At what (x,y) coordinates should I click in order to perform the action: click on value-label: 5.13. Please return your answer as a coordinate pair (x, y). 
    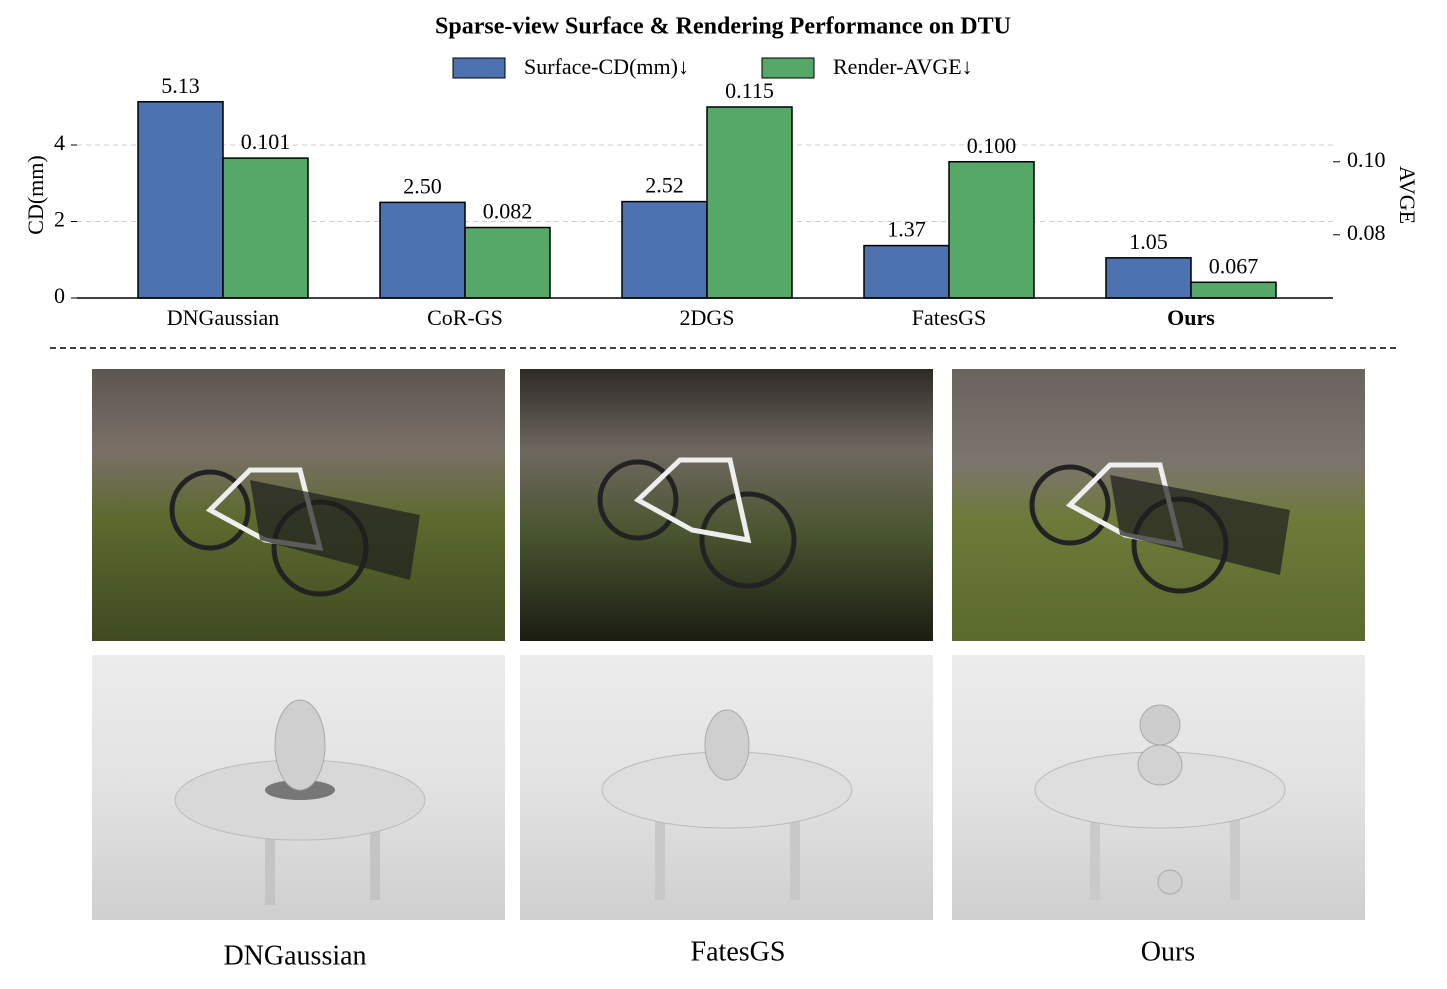
    Looking at the image, I should click on (180, 85).